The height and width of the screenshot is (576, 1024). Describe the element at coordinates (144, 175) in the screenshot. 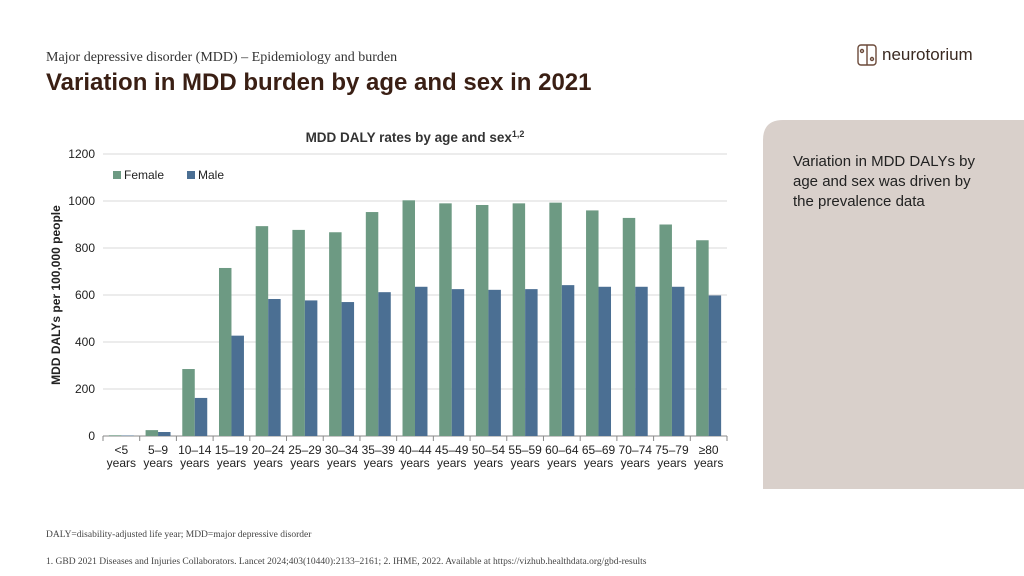

I see `legend-label: Female` at that location.